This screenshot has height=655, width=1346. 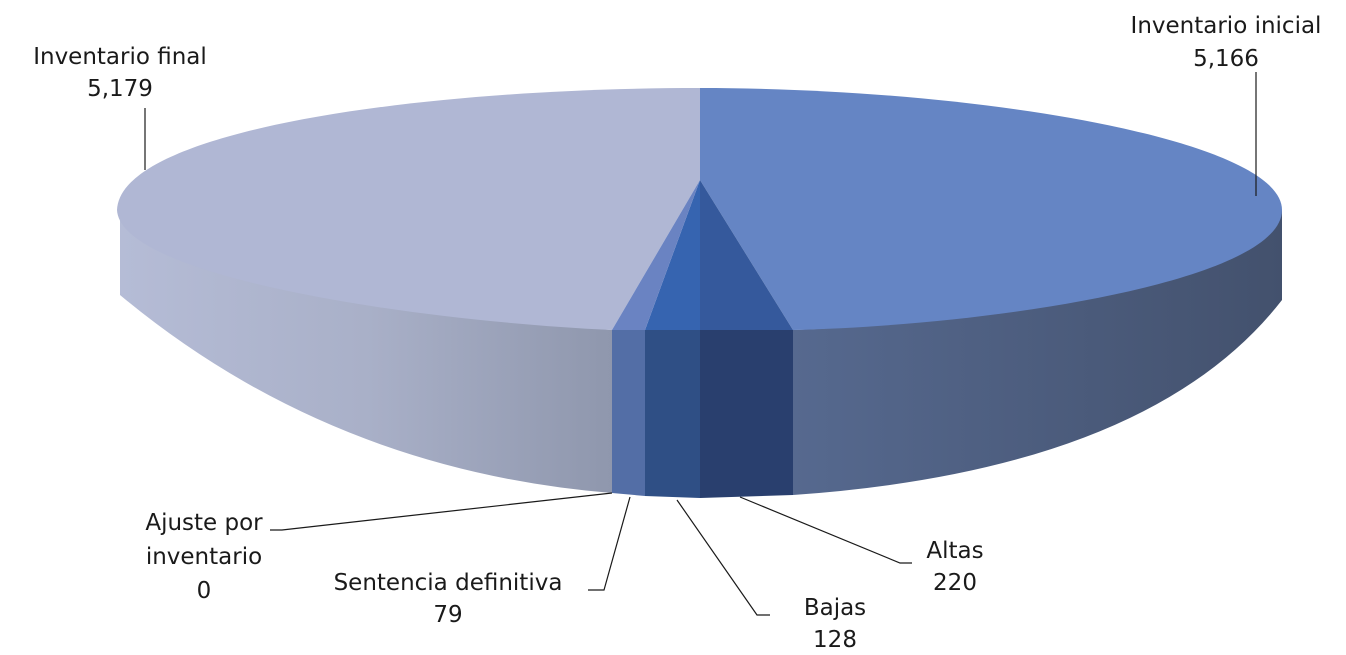 What do you see at coordinates (656, 255) in the screenshot?
I see `slice-top-sentencia-definitiva` at bounding box center [656, 255].